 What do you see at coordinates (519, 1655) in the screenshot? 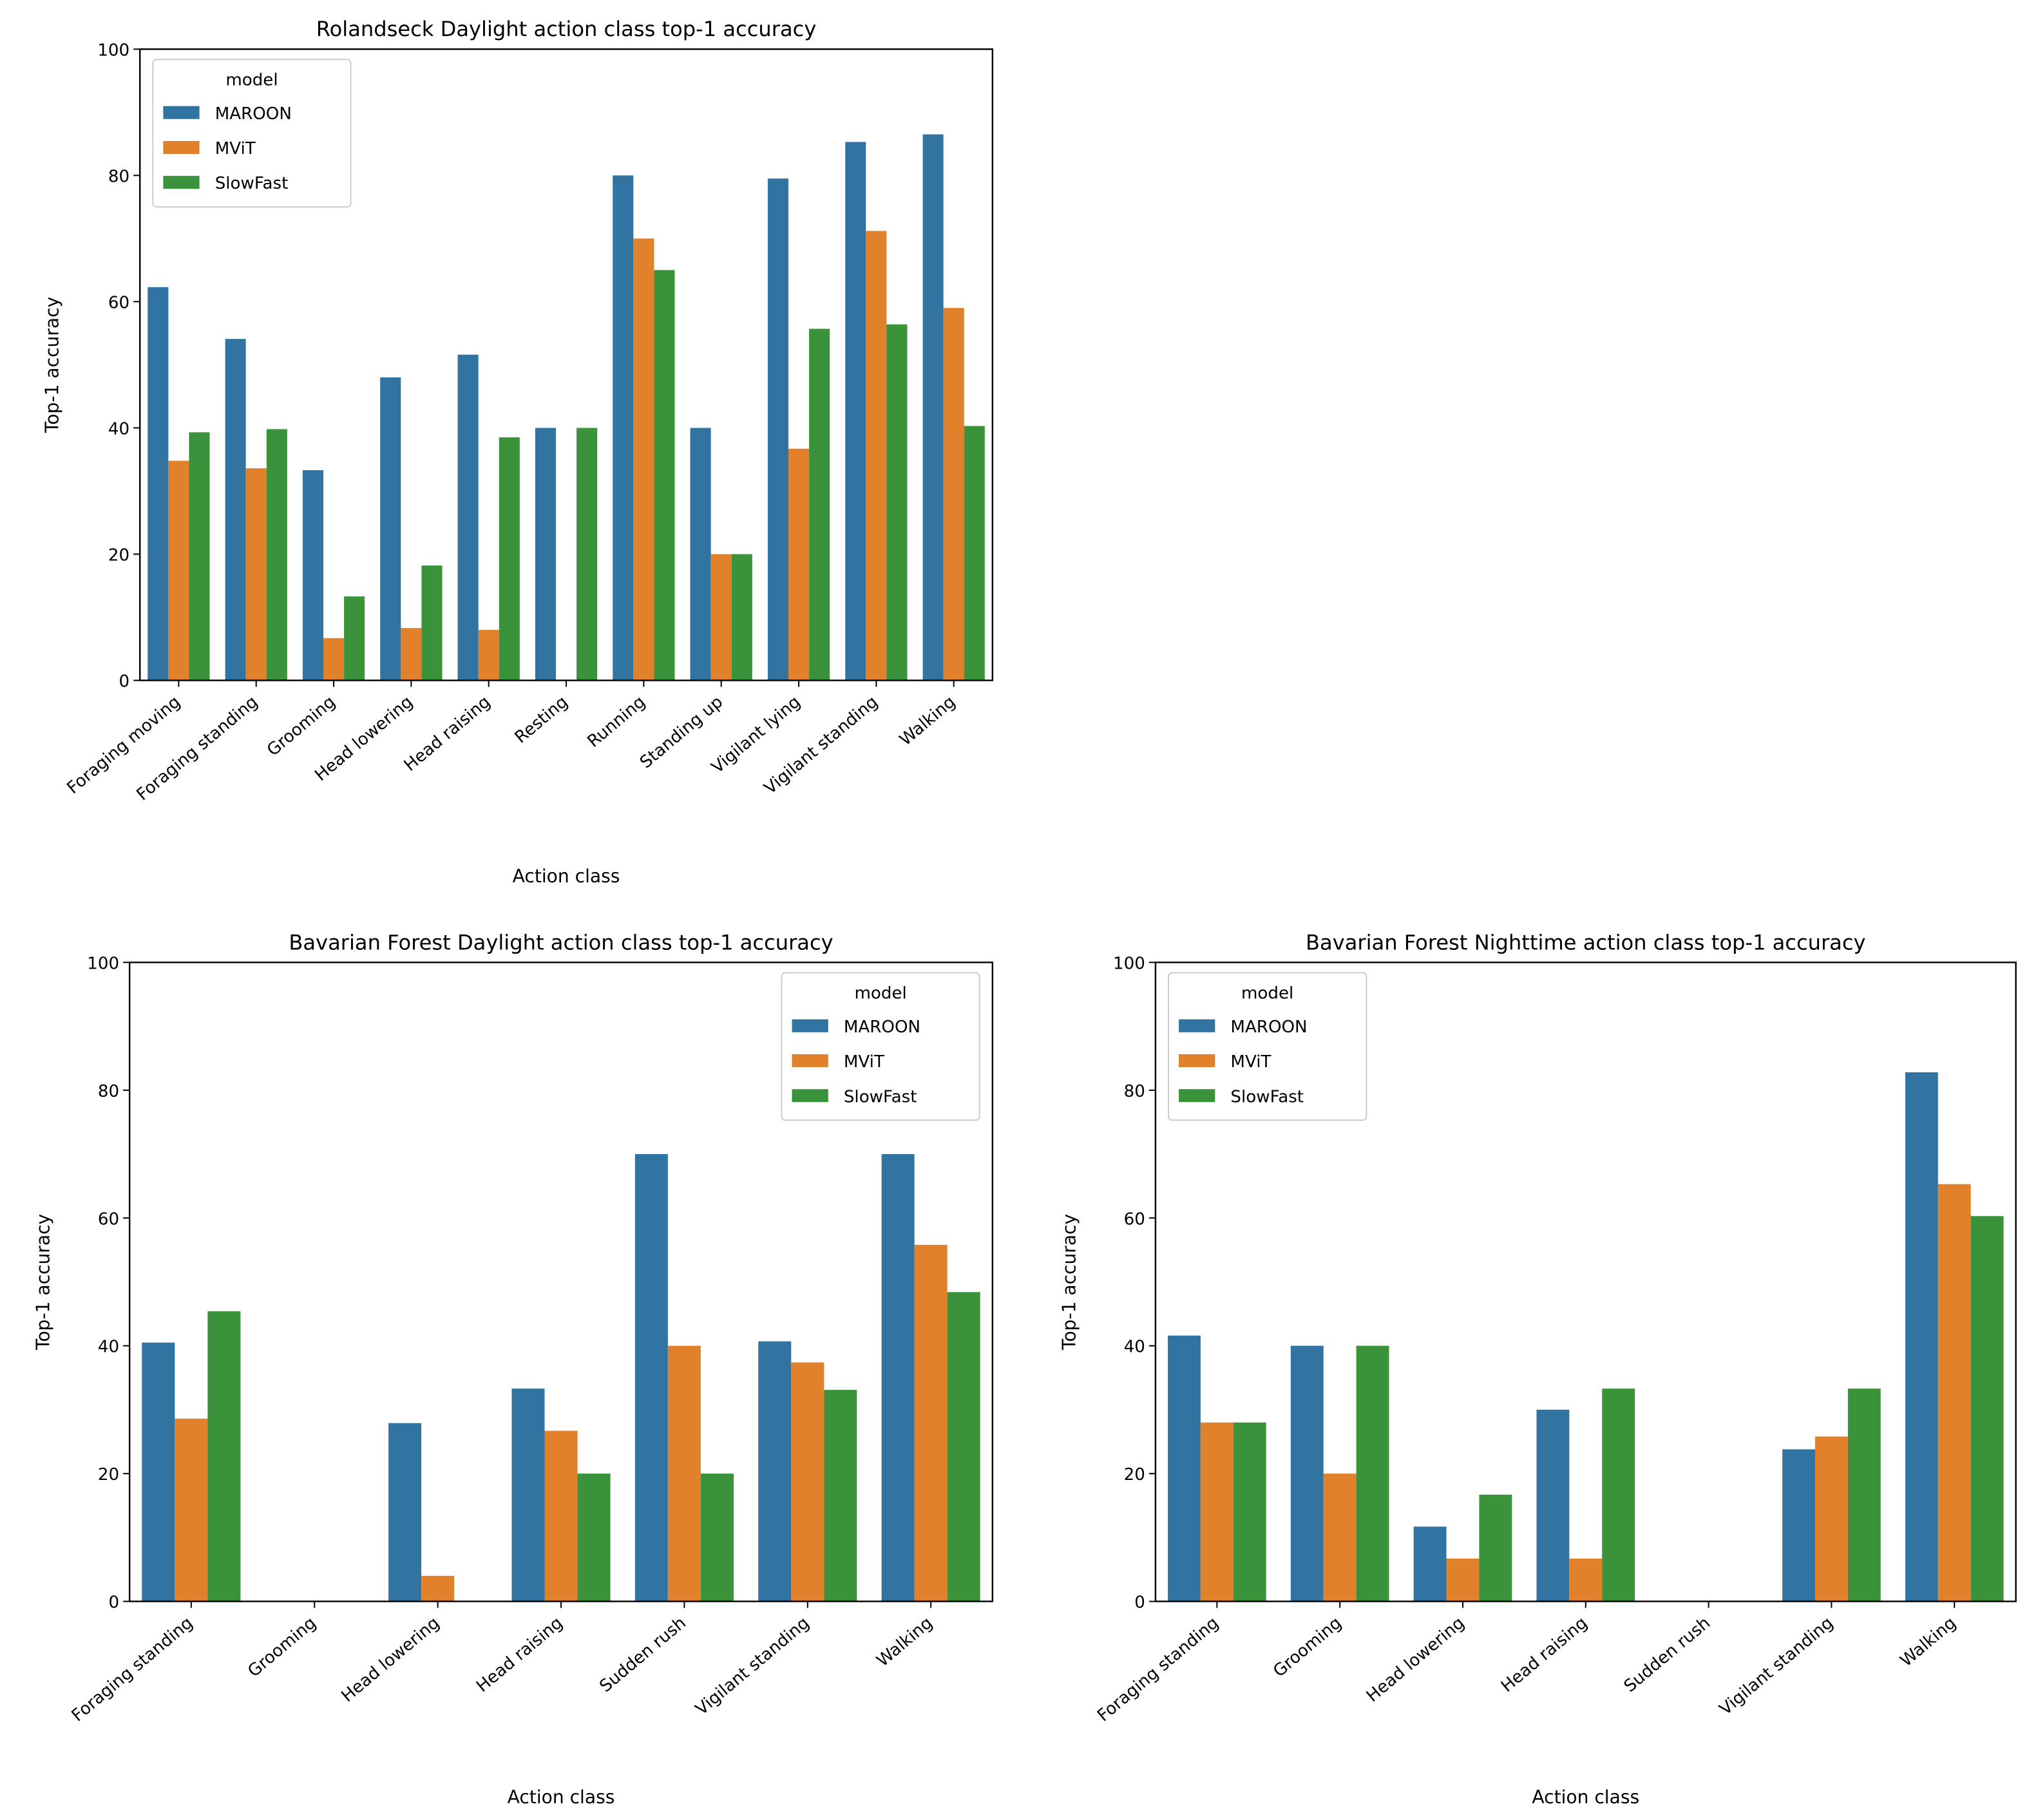
I see `x-tick-label: Head raising` at bounding box center [519, 1655].